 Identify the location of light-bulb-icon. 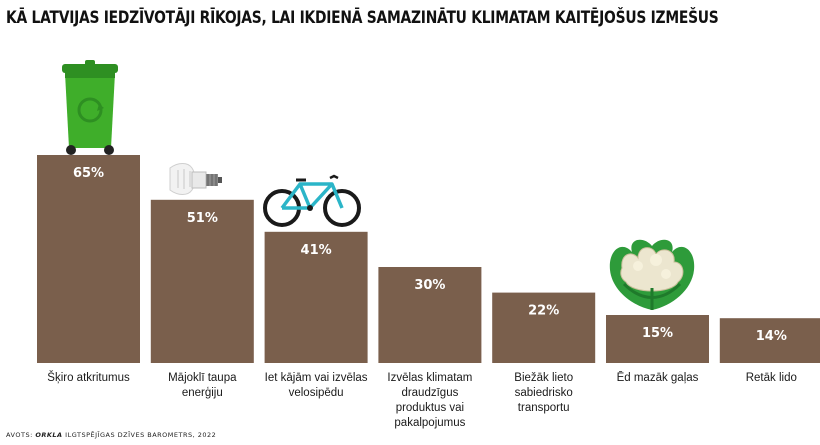
(195, 179).